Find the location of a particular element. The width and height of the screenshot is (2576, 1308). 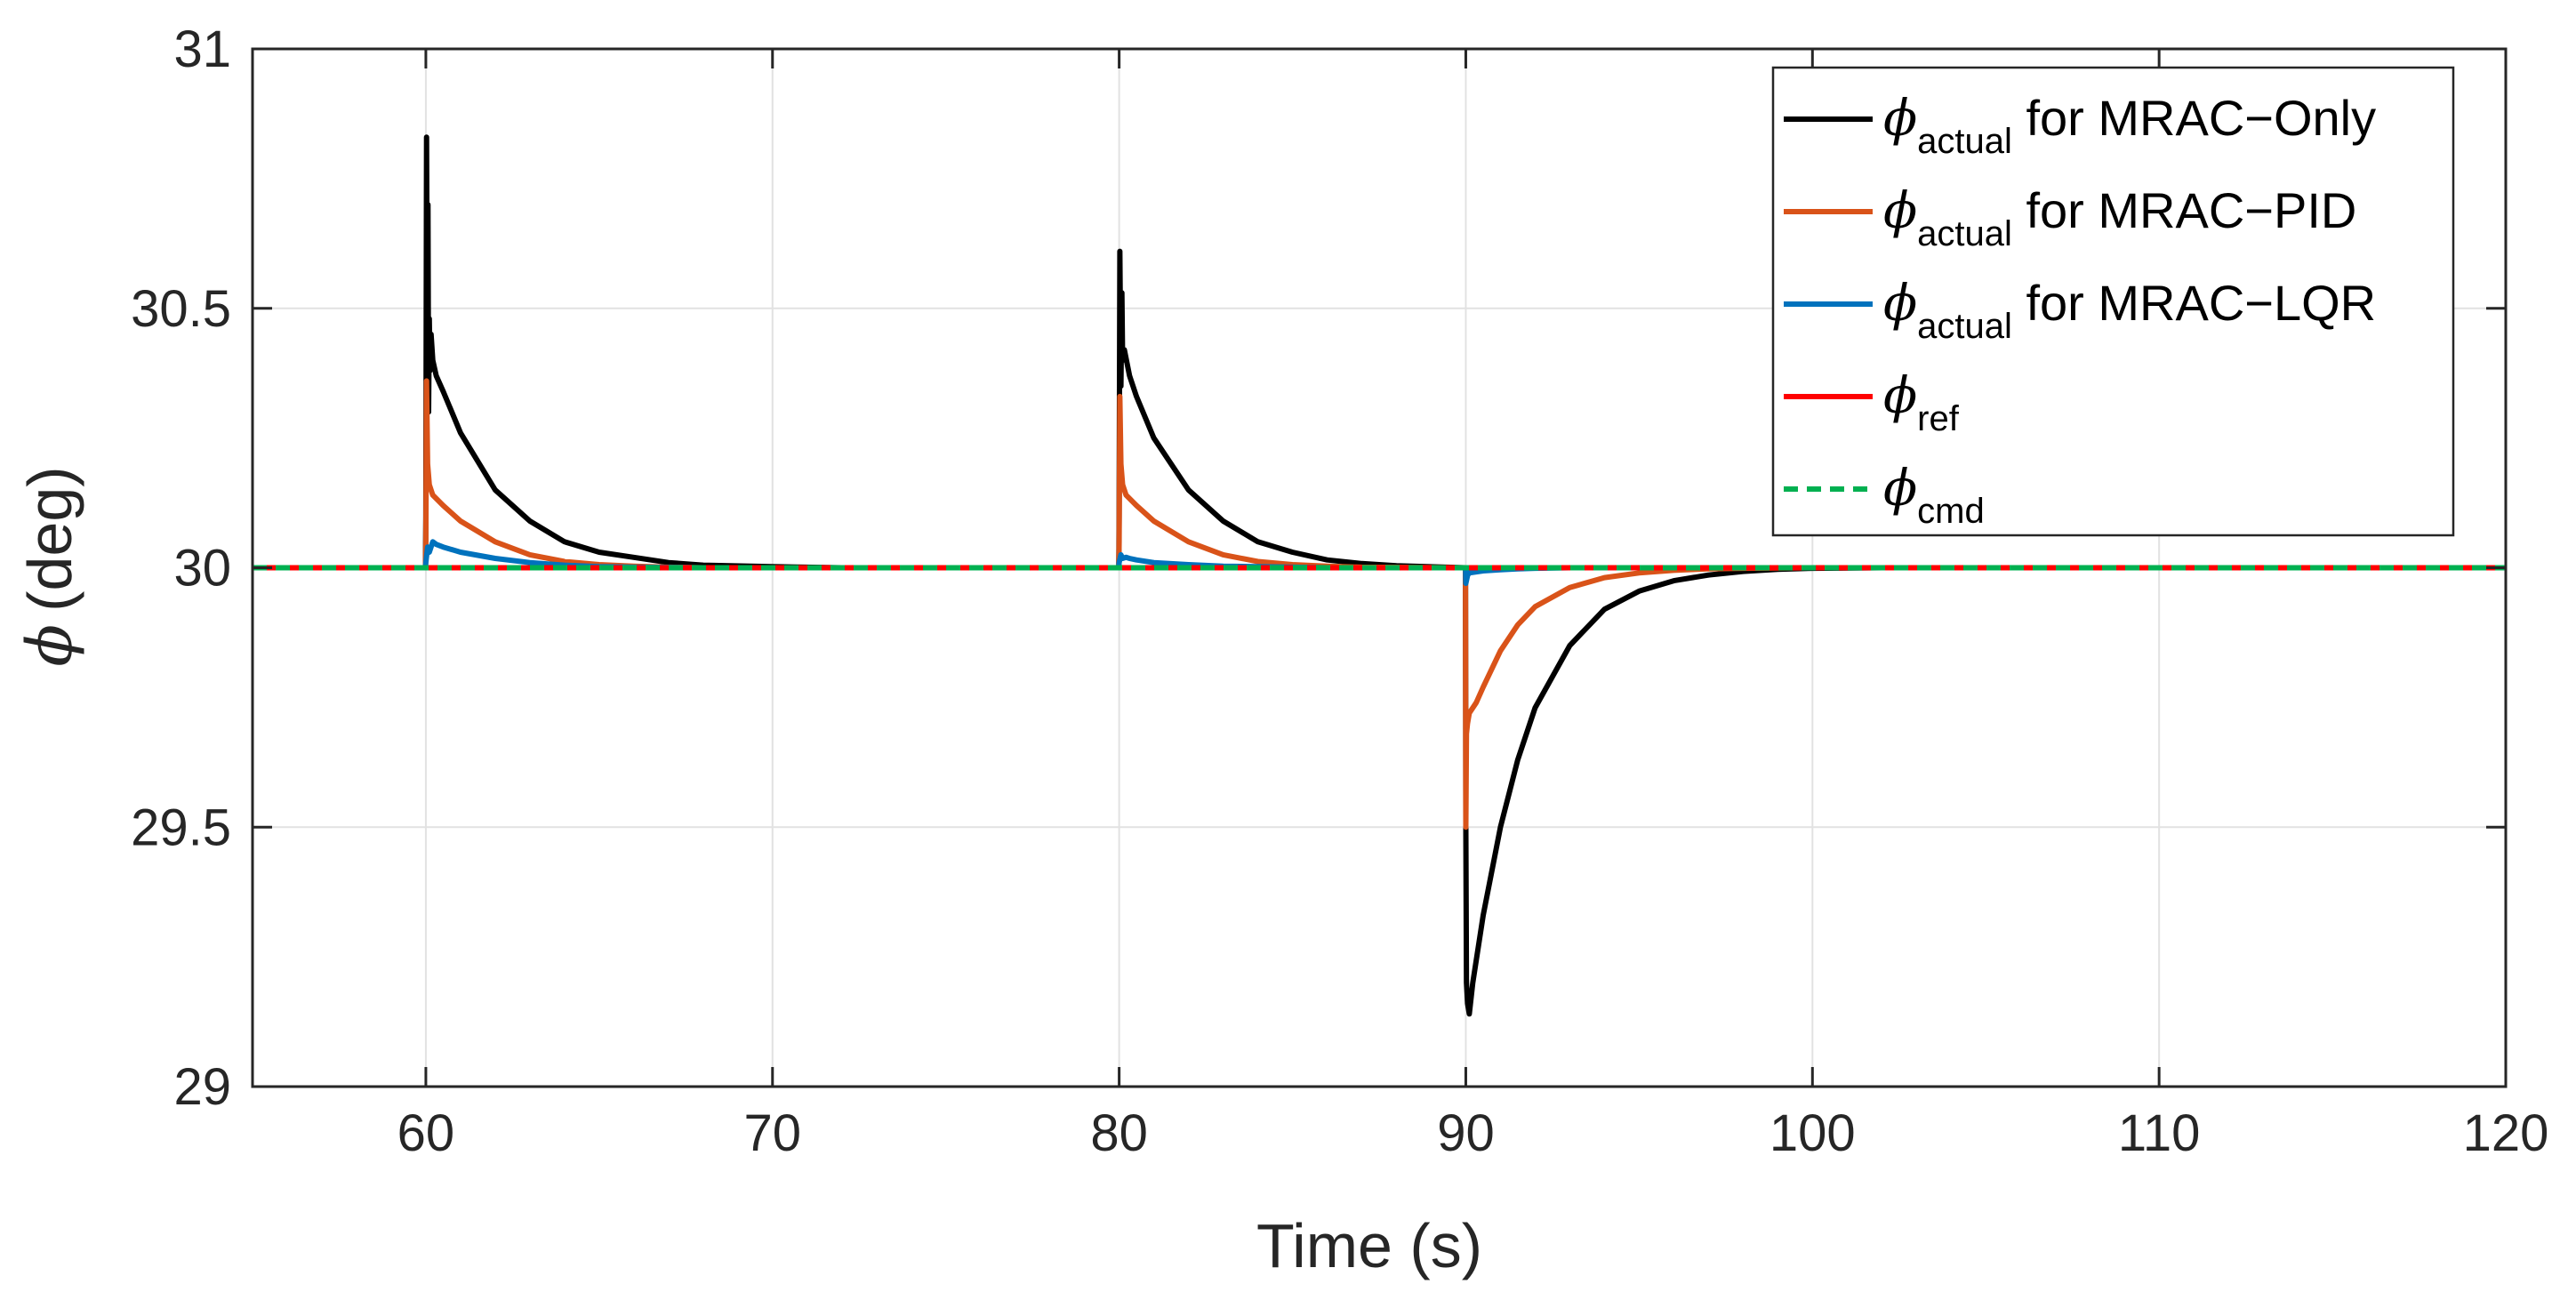

y-tick-label: 30.5 is located at coordinates (181, 309).